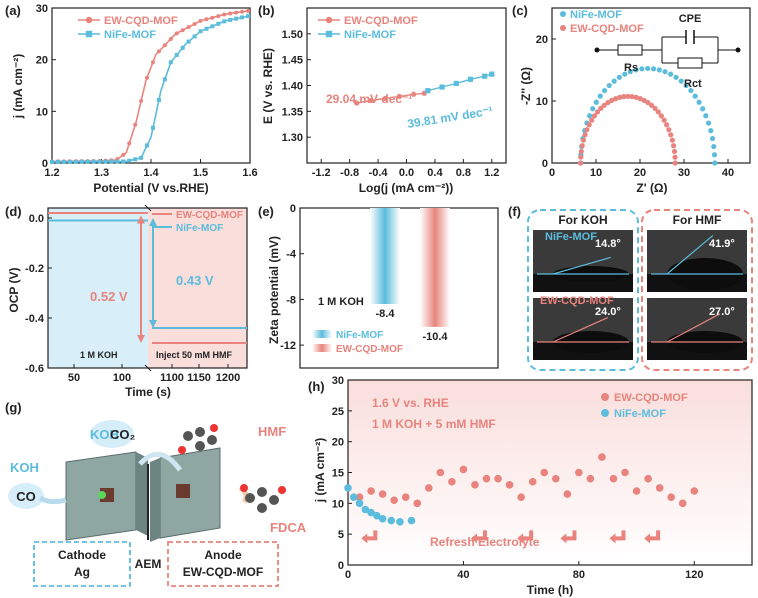  I want to click on y-tick-label: 0, so click(293, 209).